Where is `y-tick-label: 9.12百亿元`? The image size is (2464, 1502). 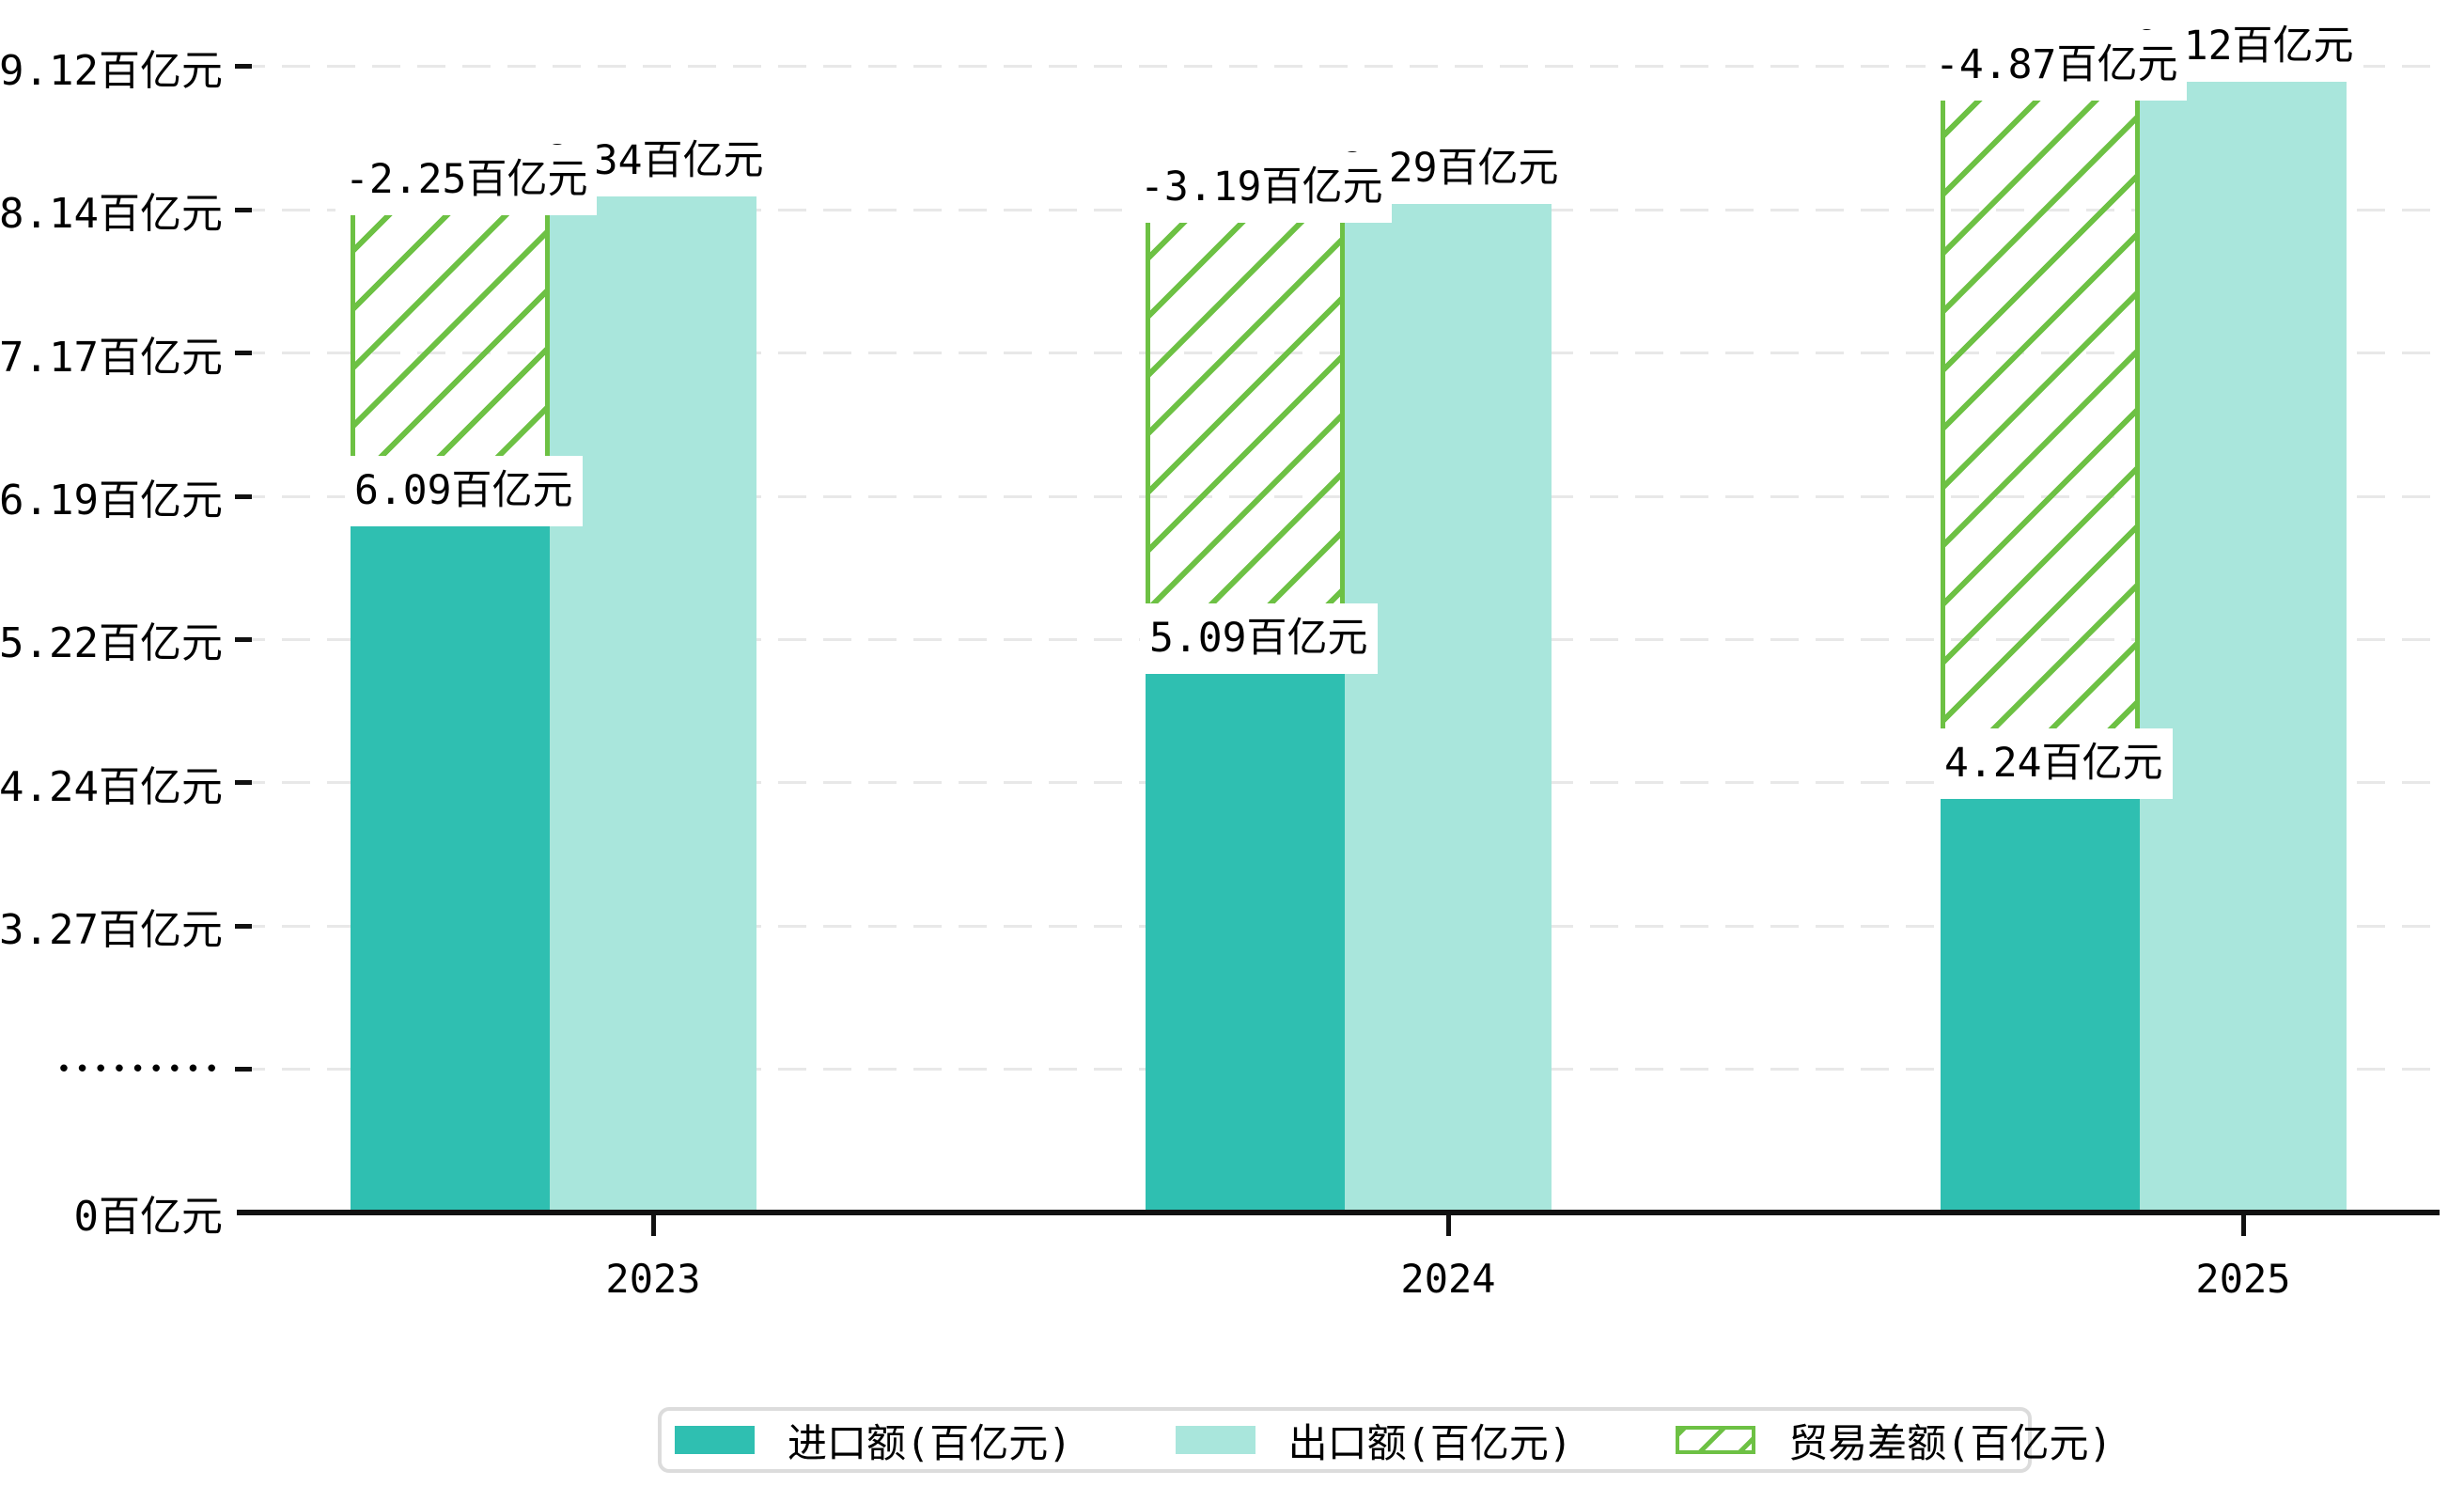
y-tick-label: 9.12百亿元 is located at coordinates (111, 70).